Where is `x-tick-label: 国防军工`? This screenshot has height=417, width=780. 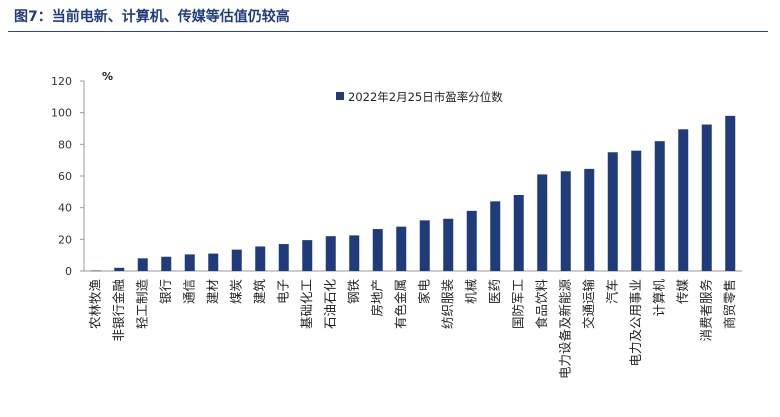 x-tick-label: 国防军工 is located at coordinates (517, 304).